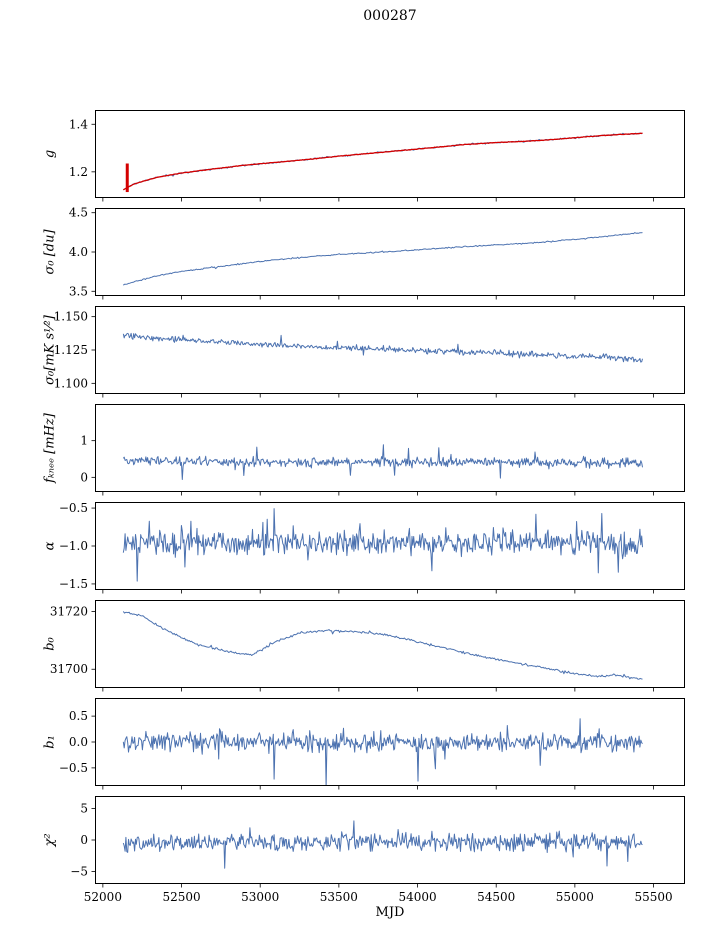 Image resolution: width=725 pixels, height=936 pixels. I want to click on svg-text: −1.5, so click(73, 584).